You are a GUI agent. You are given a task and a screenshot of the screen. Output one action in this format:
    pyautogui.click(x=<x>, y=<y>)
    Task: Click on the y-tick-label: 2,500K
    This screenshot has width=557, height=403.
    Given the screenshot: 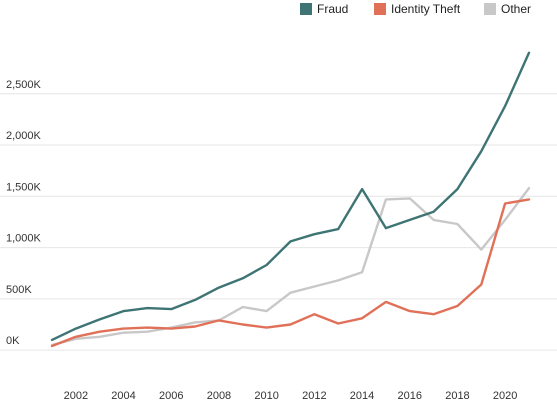 What is the action you would take?
    pyautogui.click(x=24, y=85)
    